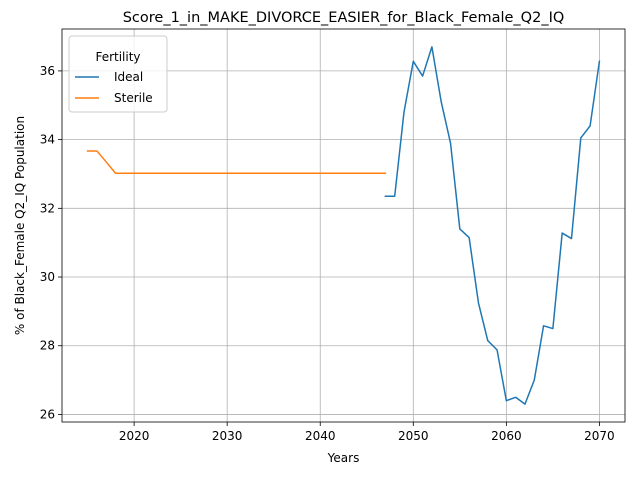  Describe the element at coordinates (47, 71) in the screenshot. I see `y-tick-label: 36` at that location.